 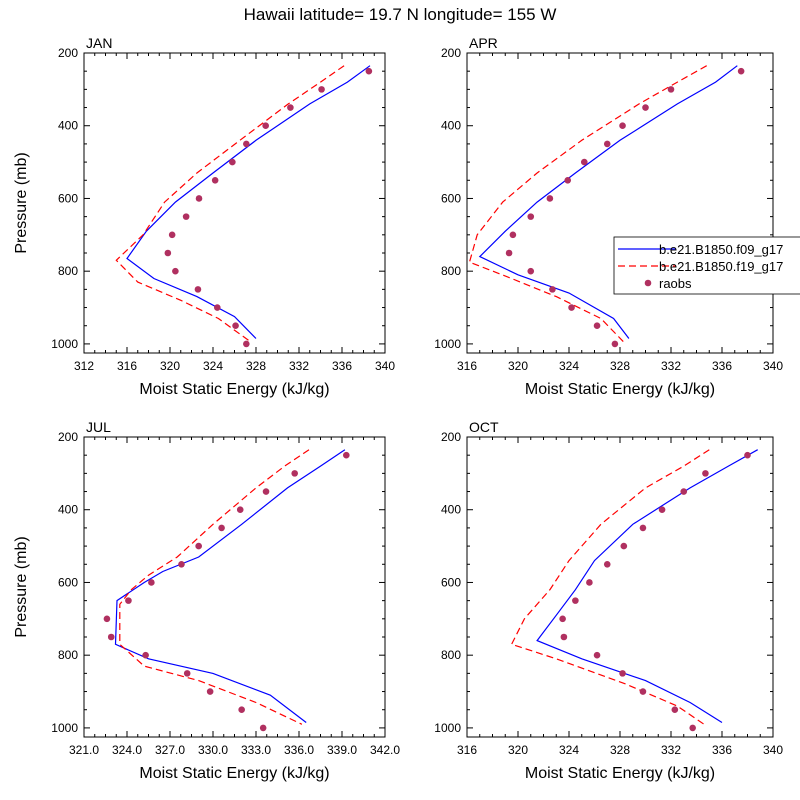 What do you see at coordinates (648, 283) in the screenshot?
I see `legend-marker` at bounding box center [648, 283].